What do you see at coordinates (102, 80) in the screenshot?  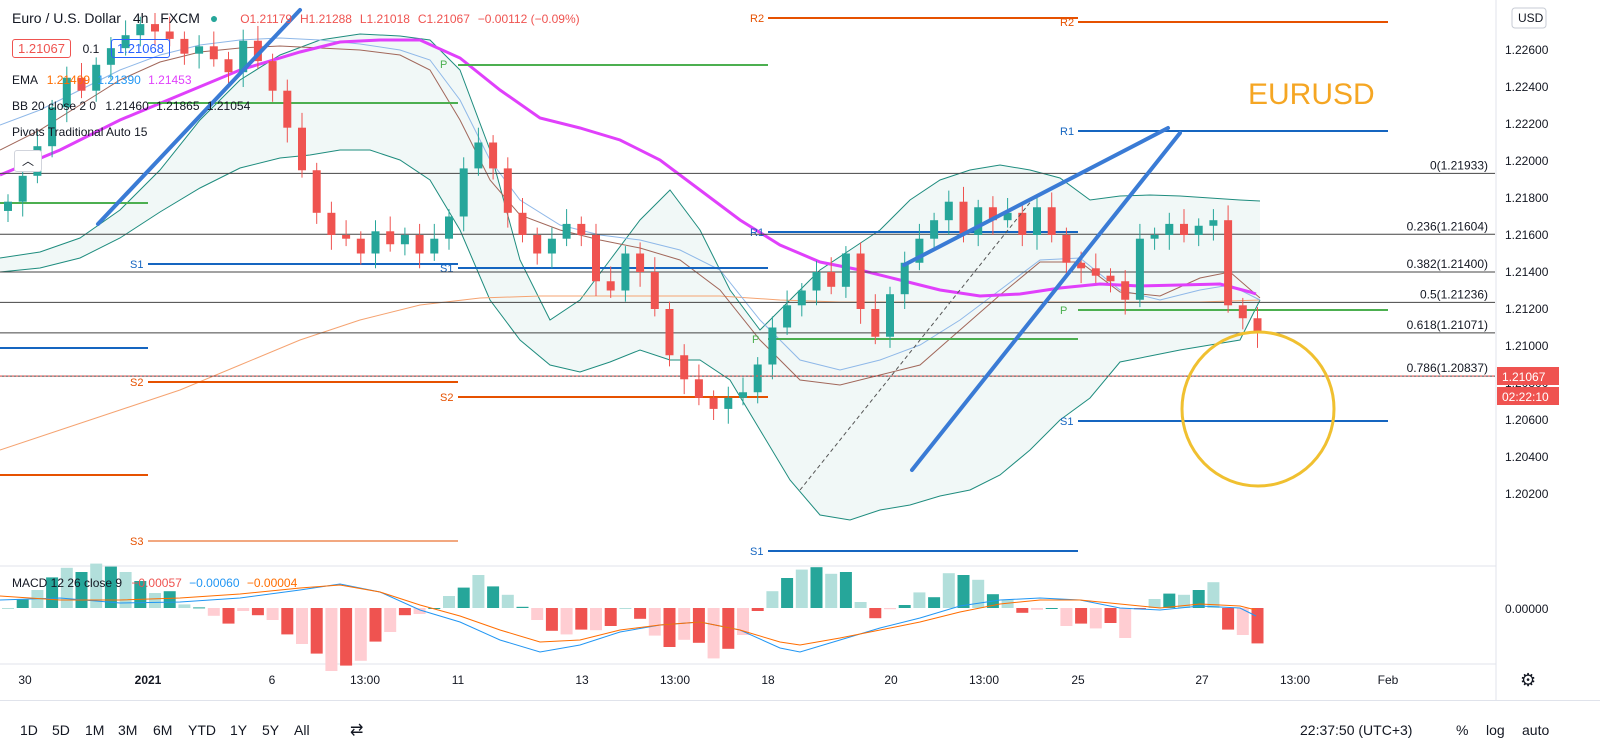 I see `ema-legend: EMA 1.21409 1.21390 1.21453` at bounding box center [102, 80].